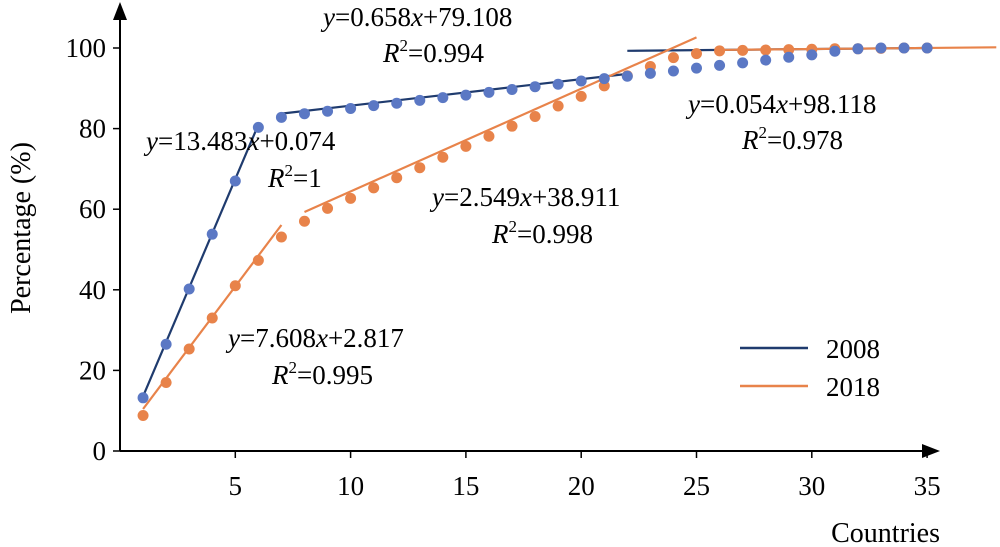  What do you see at coordinates (236, 486) in the screenshot?
I see `x-tick-label-5: 5` at bounding box center [236, 486].